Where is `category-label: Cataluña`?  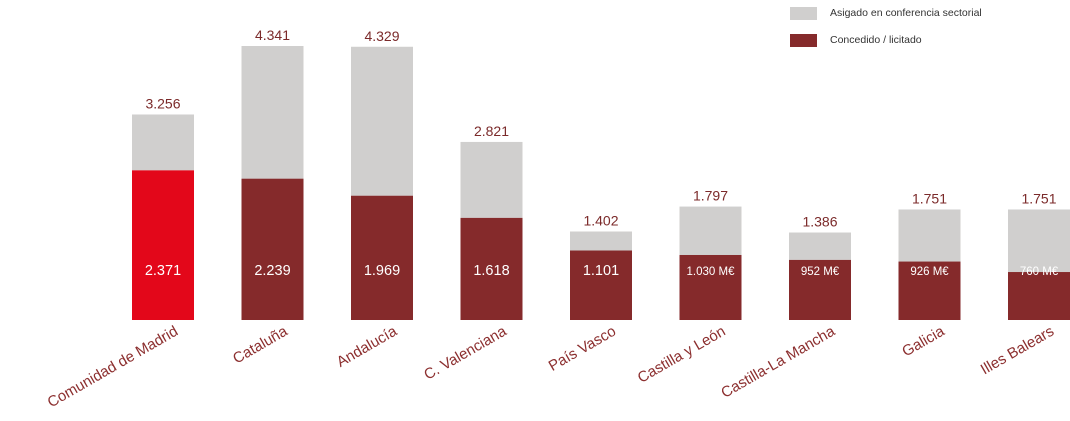
category-label: Cataluña is located at coordinates (260, 344).